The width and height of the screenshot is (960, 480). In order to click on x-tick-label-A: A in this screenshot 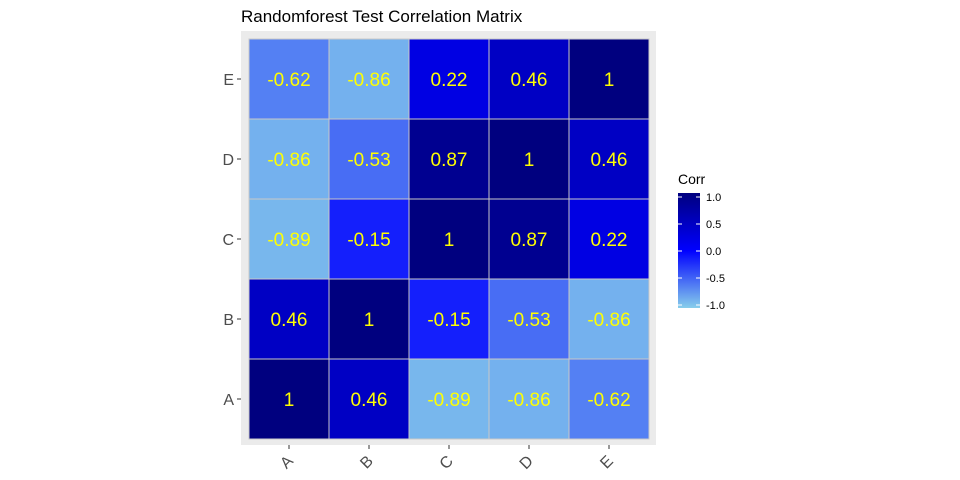, I will do `click(287, 463)`.